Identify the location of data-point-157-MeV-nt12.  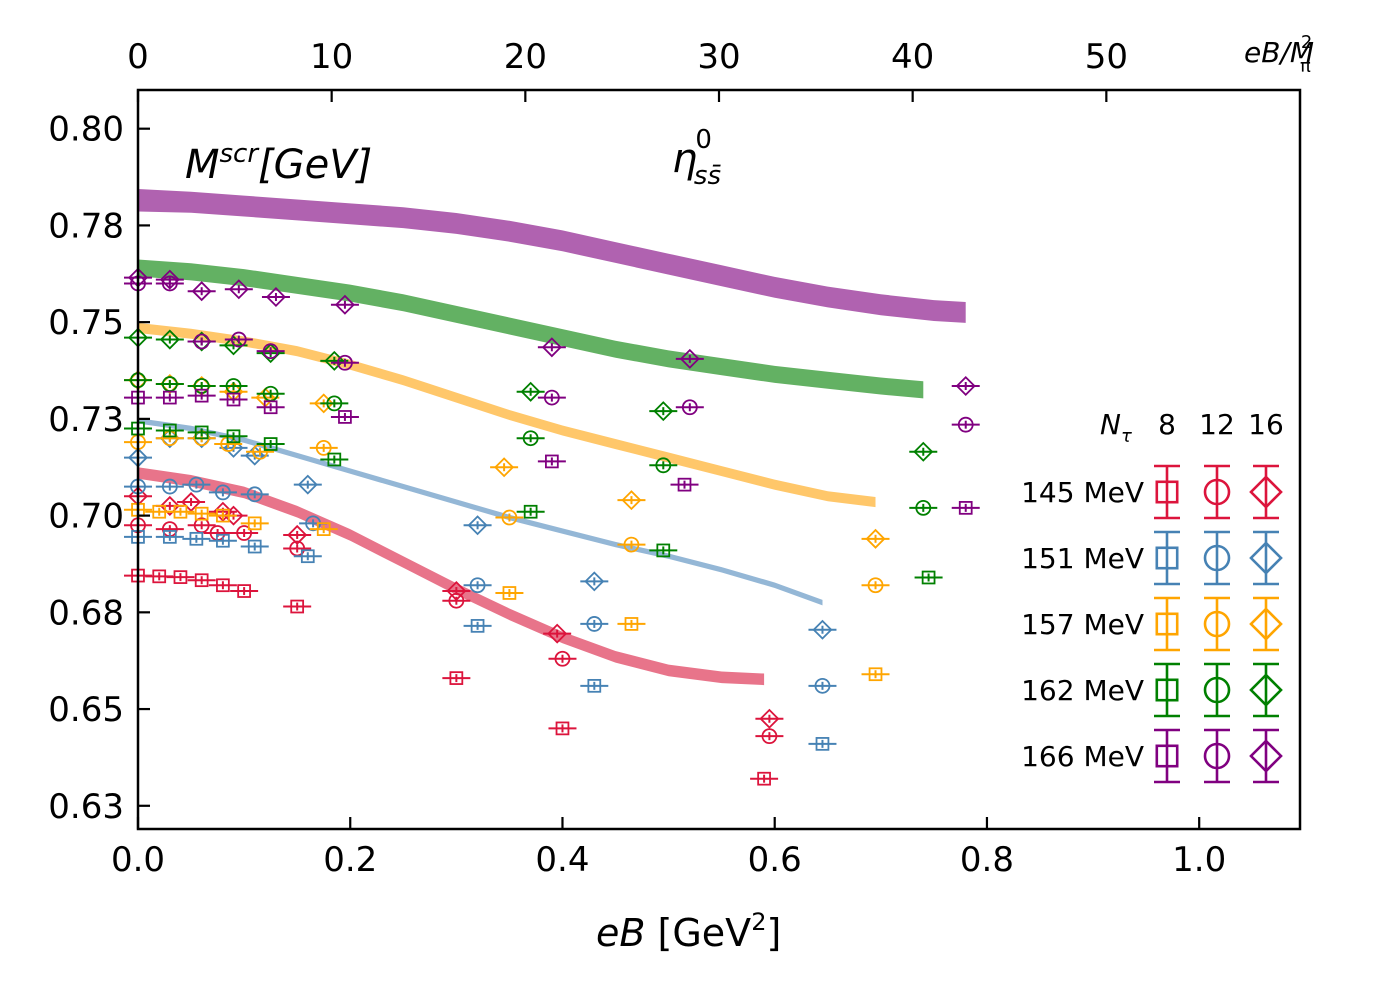
(875, 585).